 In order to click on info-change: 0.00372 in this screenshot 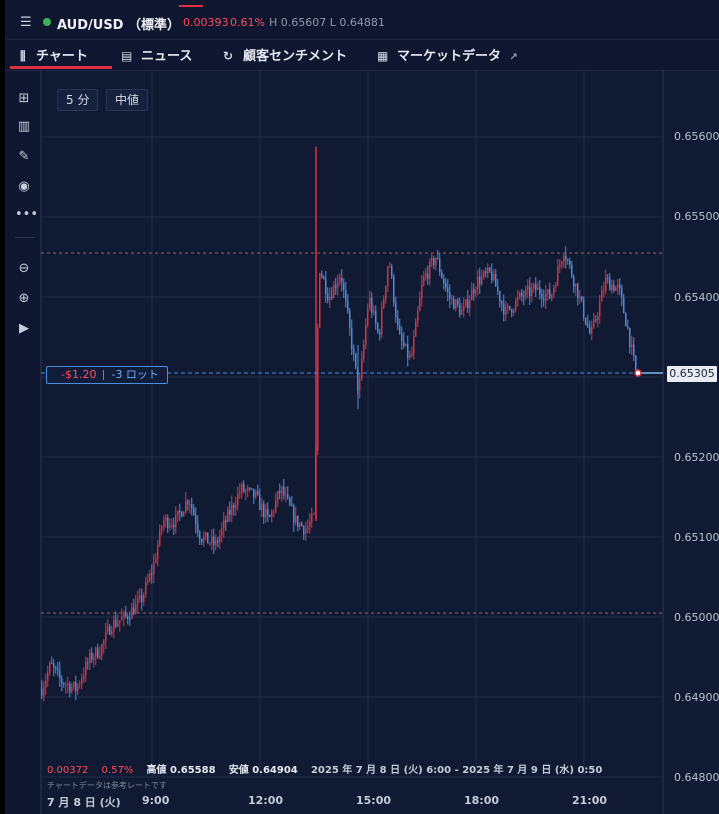, I will do `click(68, 770)`.